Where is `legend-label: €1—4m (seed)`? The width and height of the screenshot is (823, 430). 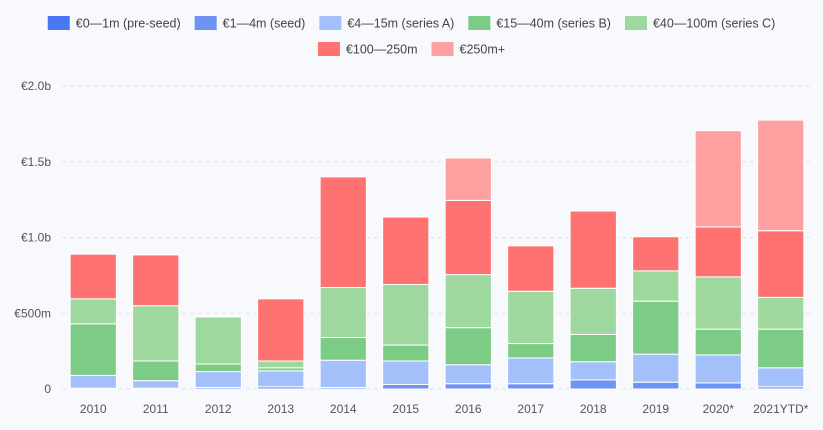 legend-label: €1—4m (seed) is located at coordinates (264, 24).